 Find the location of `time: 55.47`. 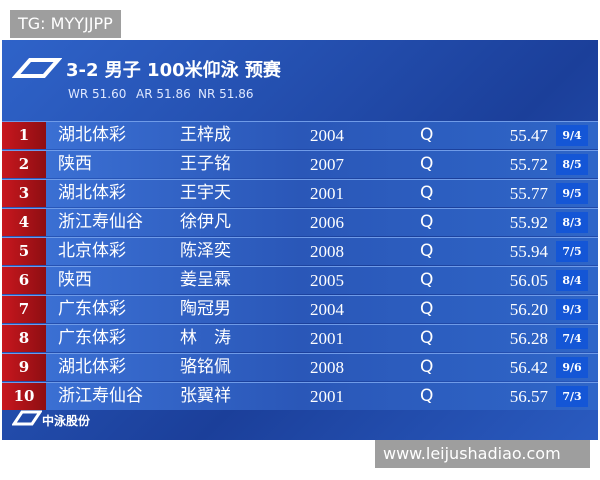

time: 55.47 is located at coordinates (528, 135).